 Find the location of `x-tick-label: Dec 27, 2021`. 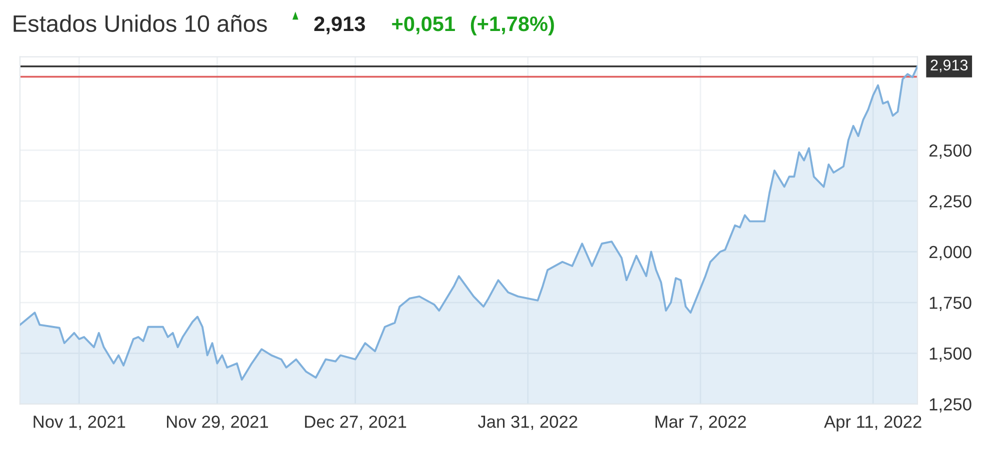

x-tick-label: Dec 27, 2021 is located at coordinates (355, 423).